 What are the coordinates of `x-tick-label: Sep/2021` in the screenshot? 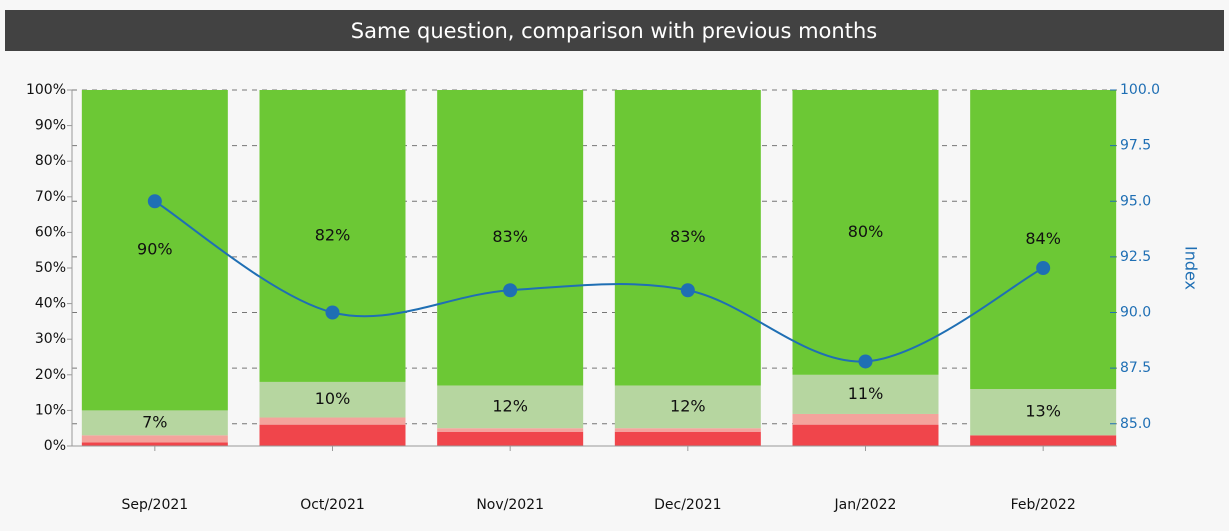 It's located at (154, 505).